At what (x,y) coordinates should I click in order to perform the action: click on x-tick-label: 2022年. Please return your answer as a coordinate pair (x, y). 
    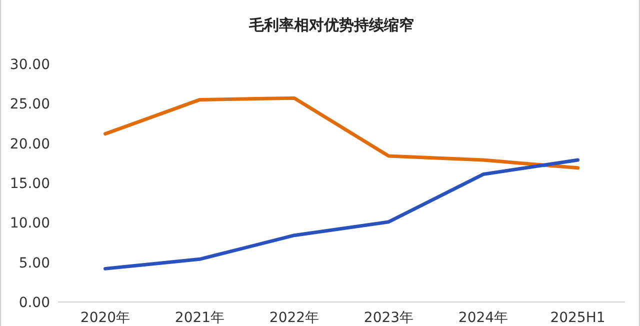
    Looking at the image, I should click on (294, 318).